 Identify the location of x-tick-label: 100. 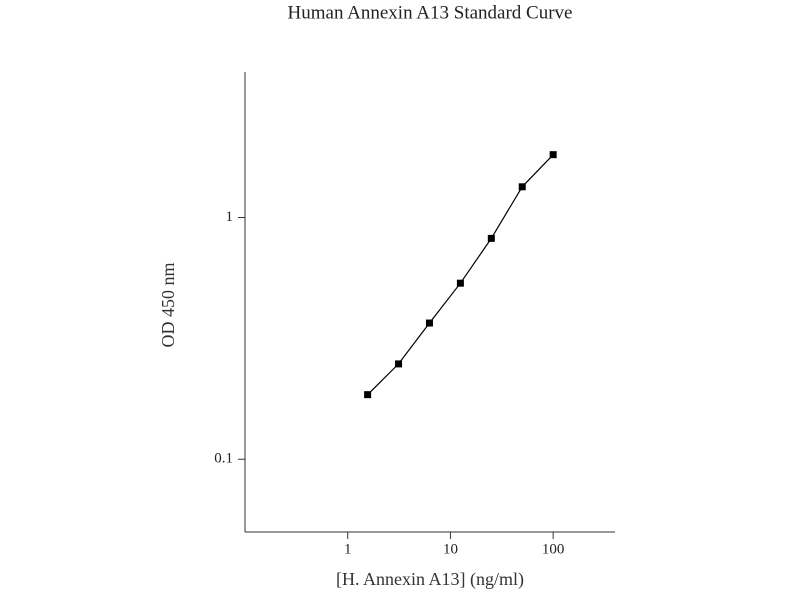
(553, 549).